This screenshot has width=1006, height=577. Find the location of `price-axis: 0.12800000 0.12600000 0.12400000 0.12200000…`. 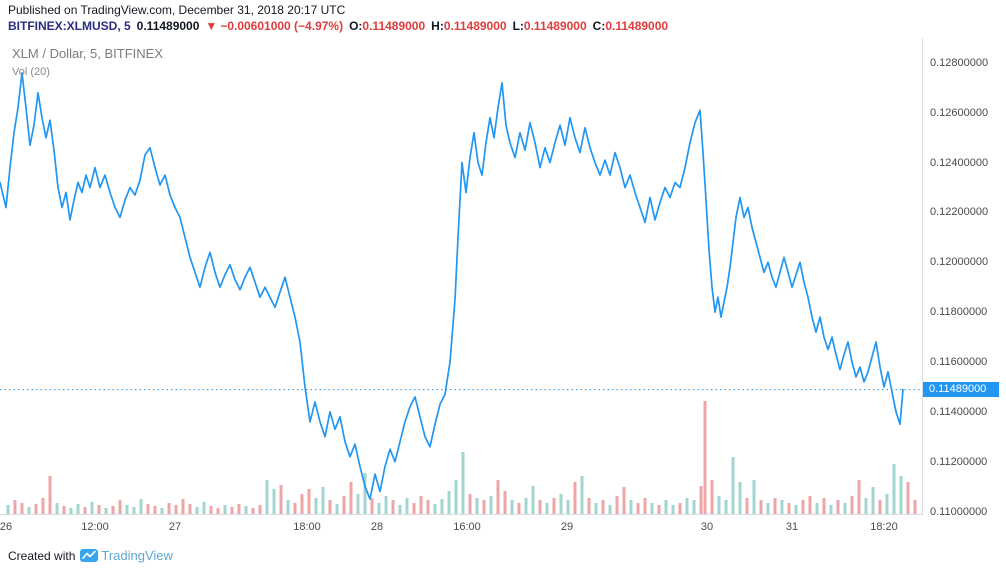

price-axis: 0.12800000 0.12600000 0.12400000 0.12200000… is located at coordinates (964, 278).